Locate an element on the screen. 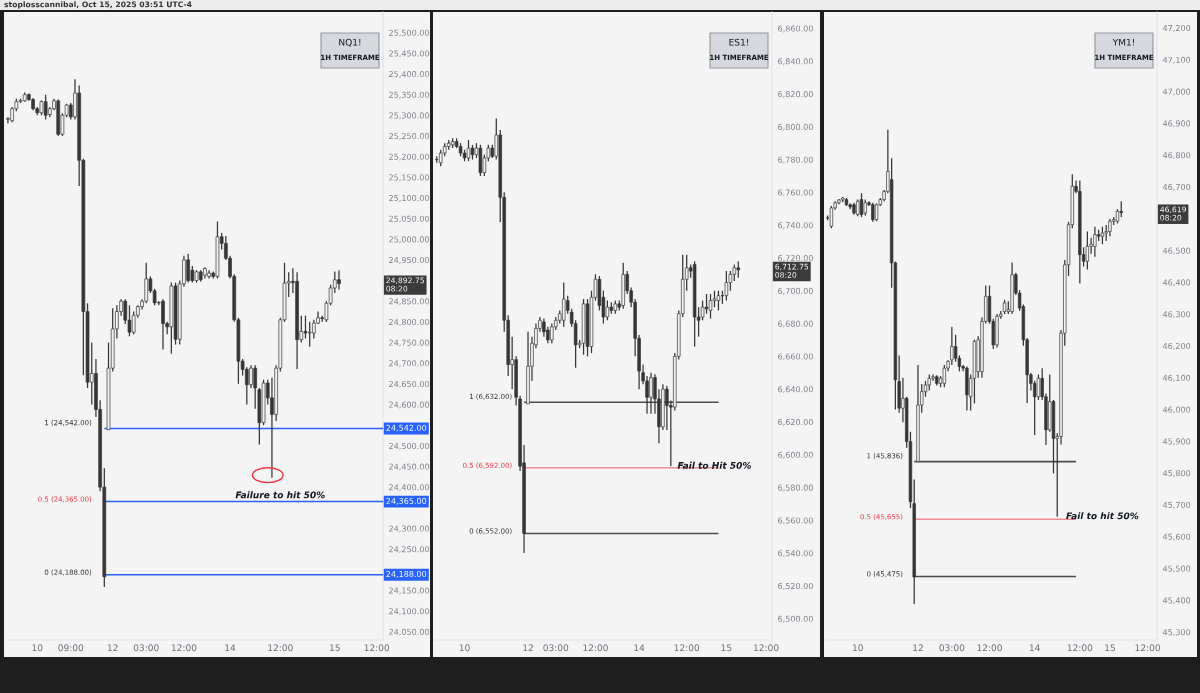 Image resolution: width=1200 pixels, height=693 pixels. y-tick-label: 6,780.00 is located at coordinates (795, 160).